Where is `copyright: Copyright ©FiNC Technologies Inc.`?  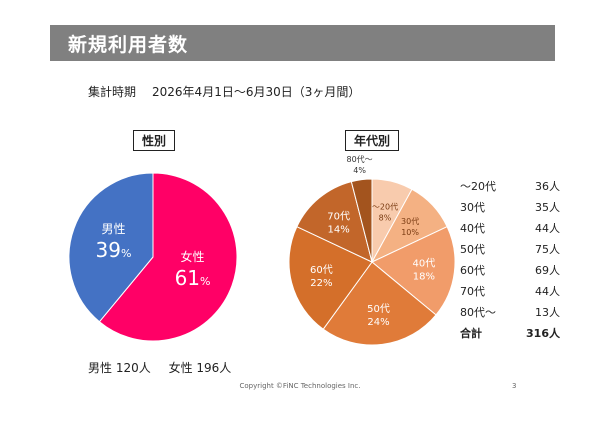 copyright: Copyright ©FiNC Technologies Inc. is located at coordinates (300, 386).